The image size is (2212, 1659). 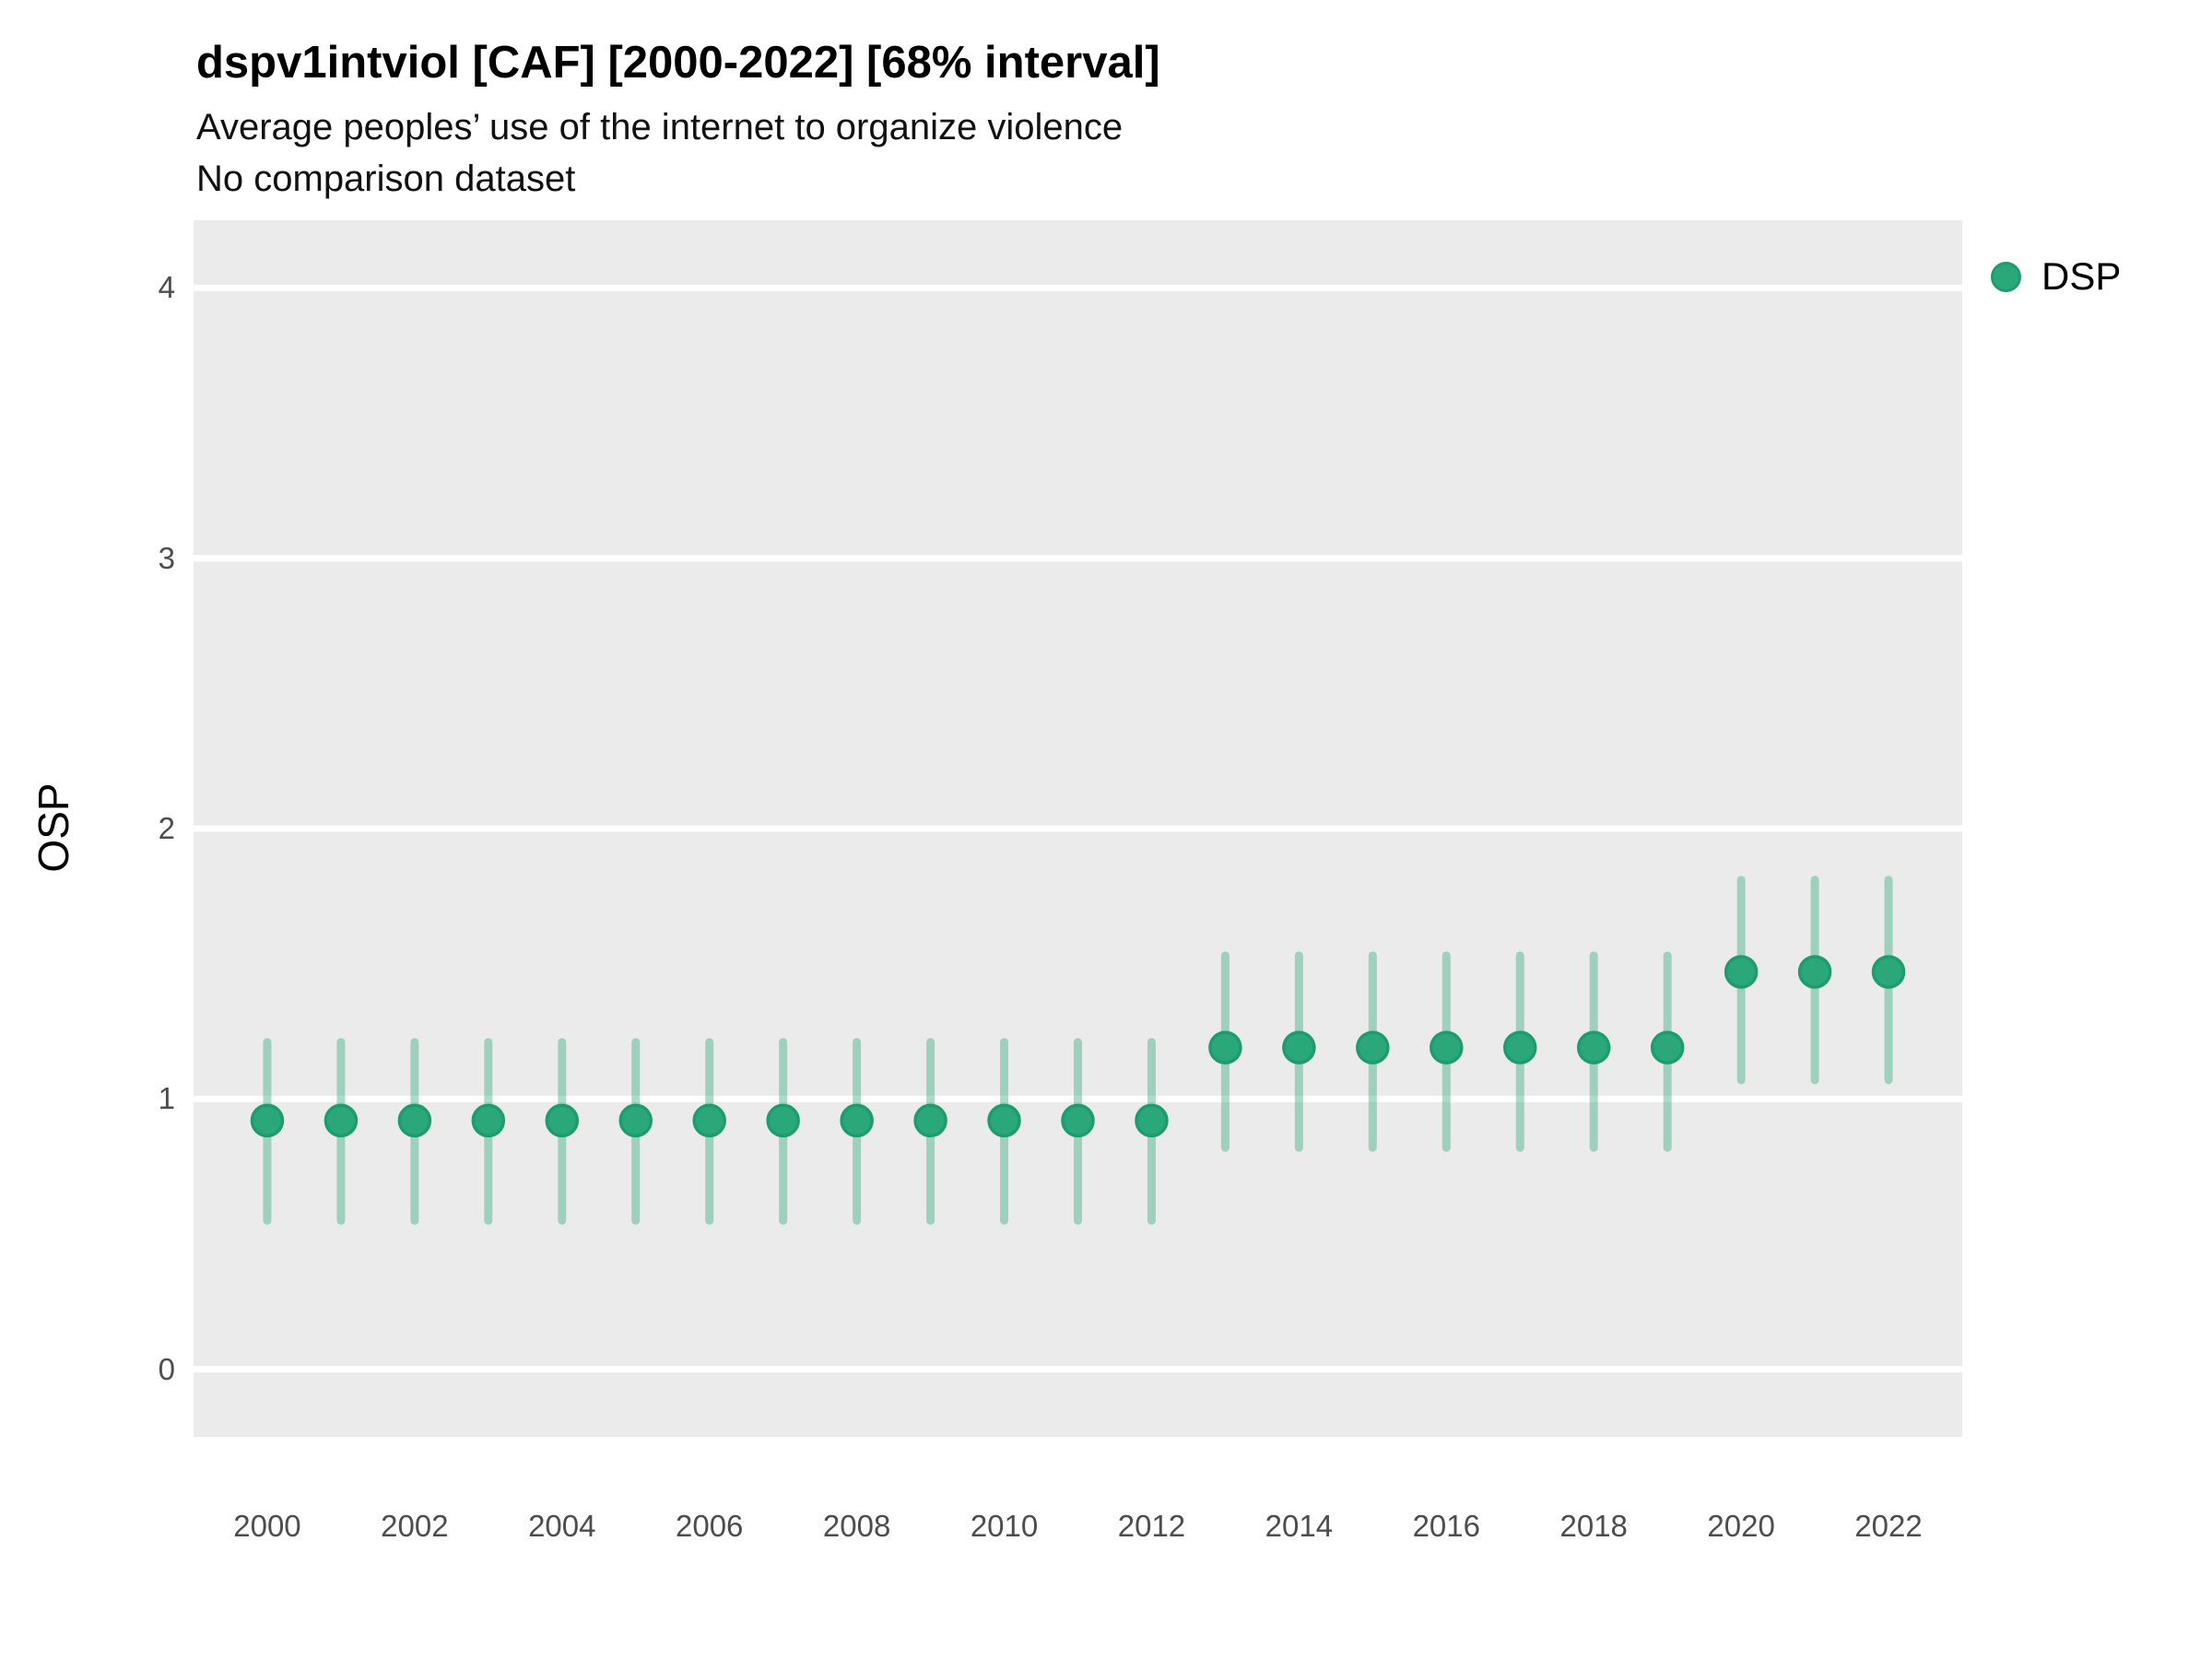 I want to click on x-tick-label-2004: 2004, so click(x=562, y=1526).